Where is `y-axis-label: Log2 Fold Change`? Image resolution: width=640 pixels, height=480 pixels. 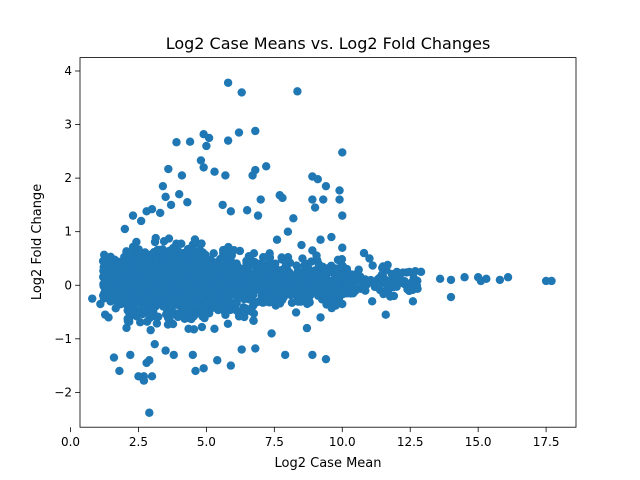
y-axis-label: Log2 Fold Change is located at coordinates (37, 242).